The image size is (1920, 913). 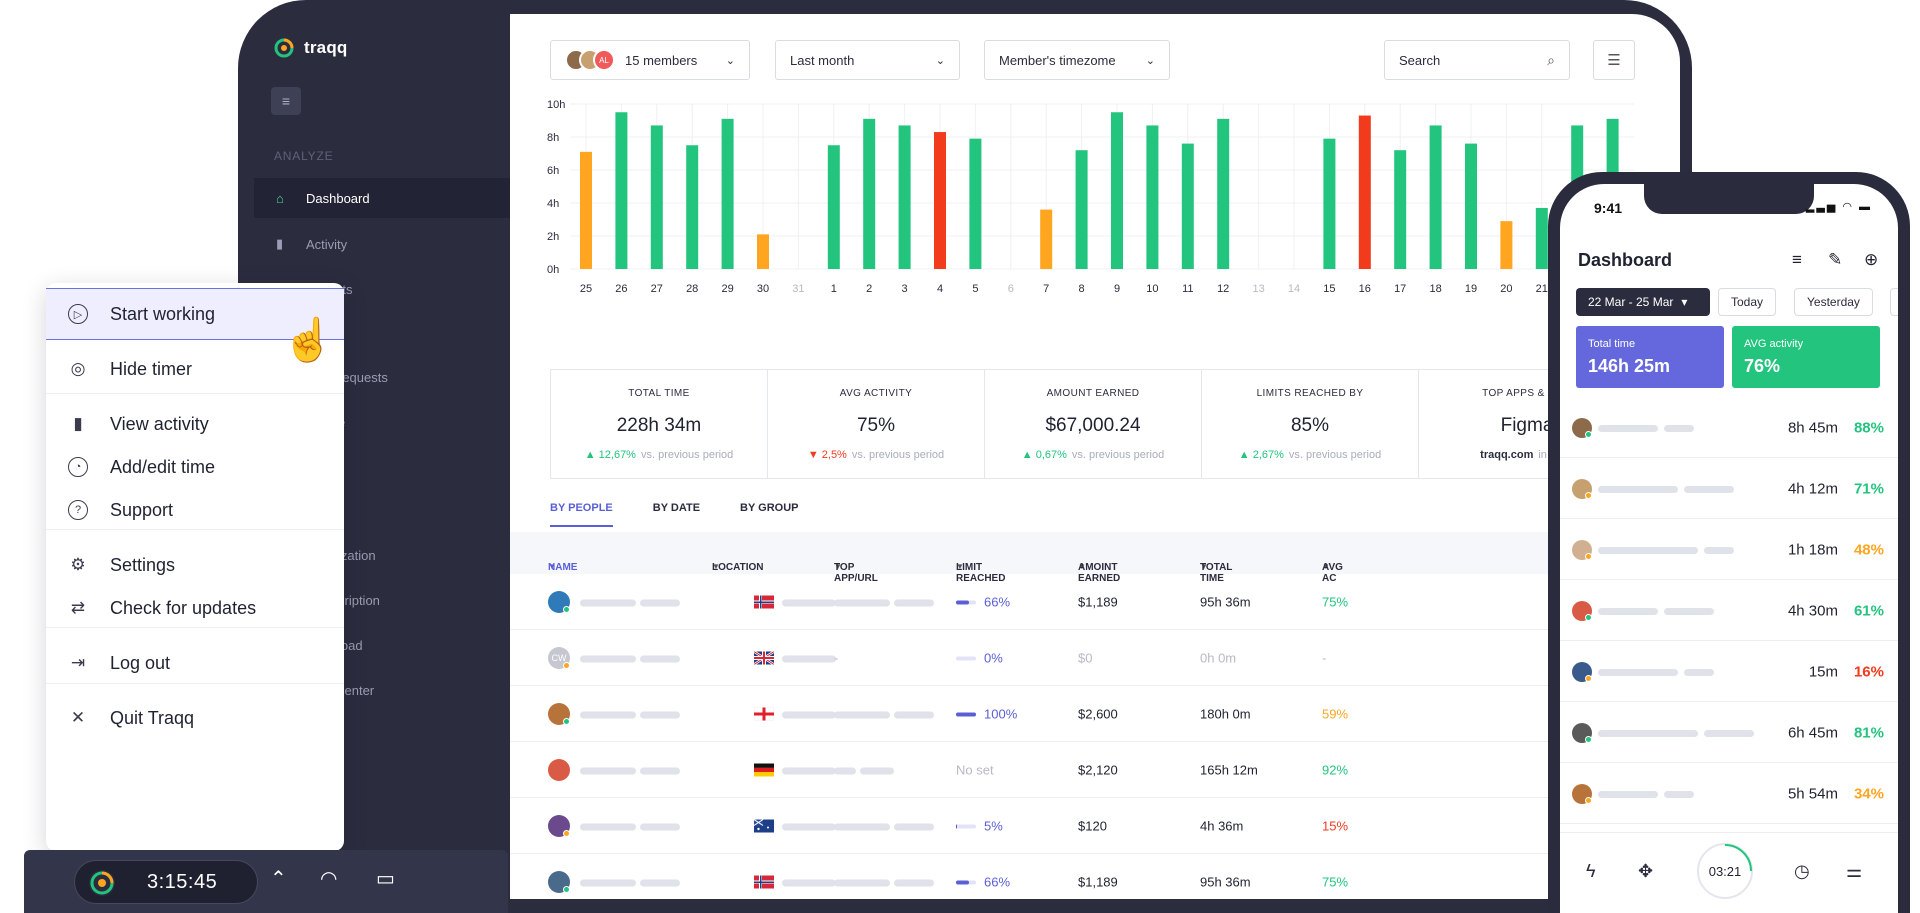 What do you see at coordinates (286, 101) in the screenshot?
I see `hamburger-menu-icon: ≡` at bounding box center [286, 101].